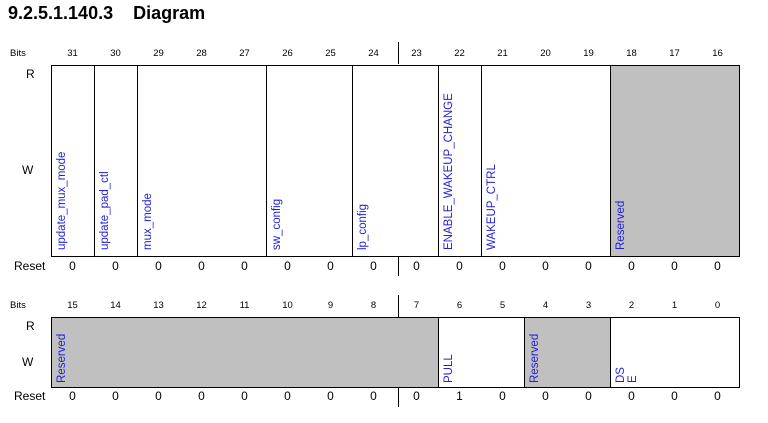 The width and height of the screenshot is (768, 423). Describe the element at coordinates (631, 53) in the screenshot. I see `bit-number: 18` at that location.